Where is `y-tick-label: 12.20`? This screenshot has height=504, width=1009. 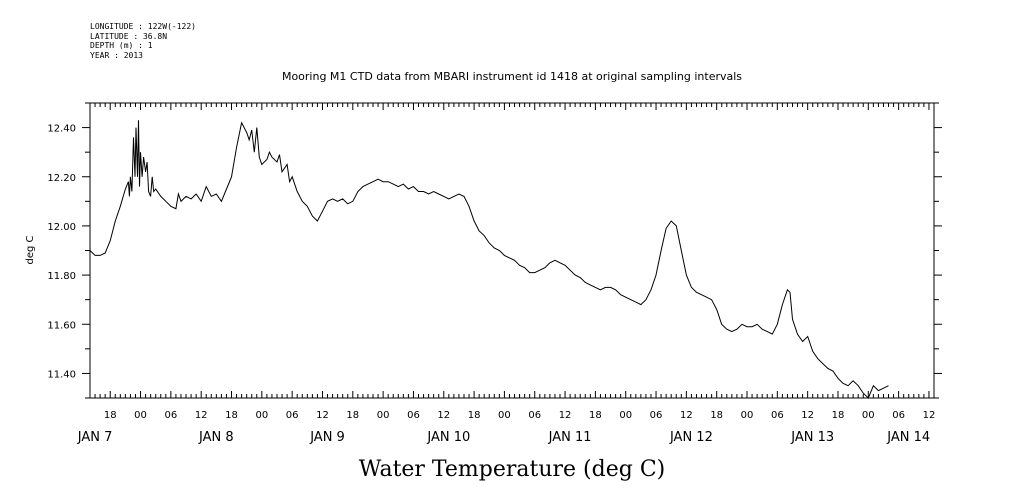
y-tick-label: 12.20 is located at coordinates (61, 178).